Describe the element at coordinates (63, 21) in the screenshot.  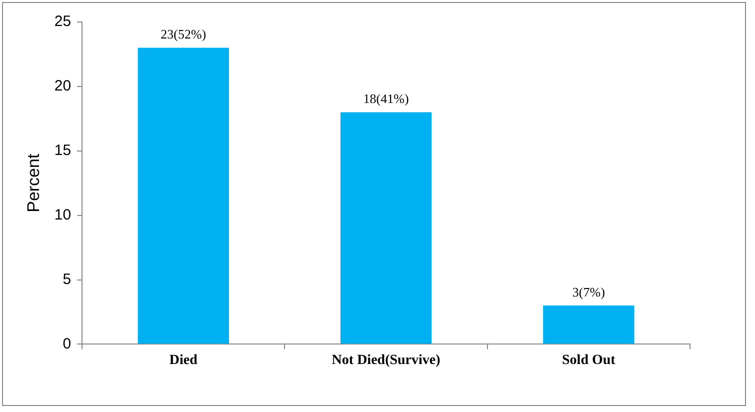
I see `y-tick-label: 25` at that location.